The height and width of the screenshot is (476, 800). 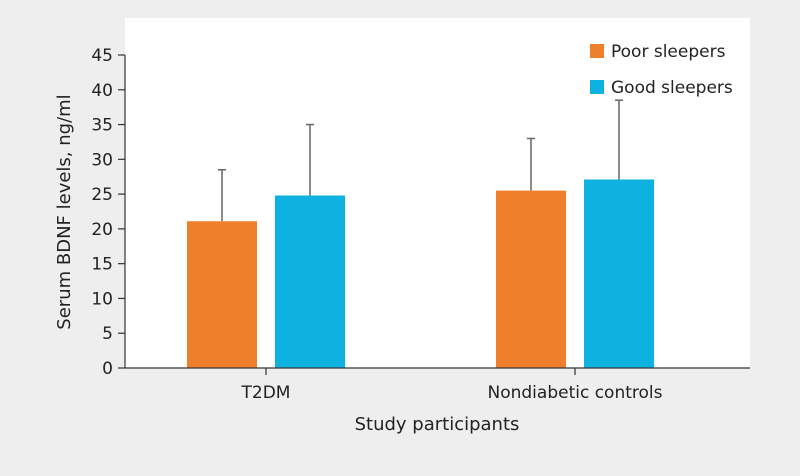 What do you see at coordinates (420, 160) in the screenshot?
I see `error-bar-group` at bounding box center [420, 160].